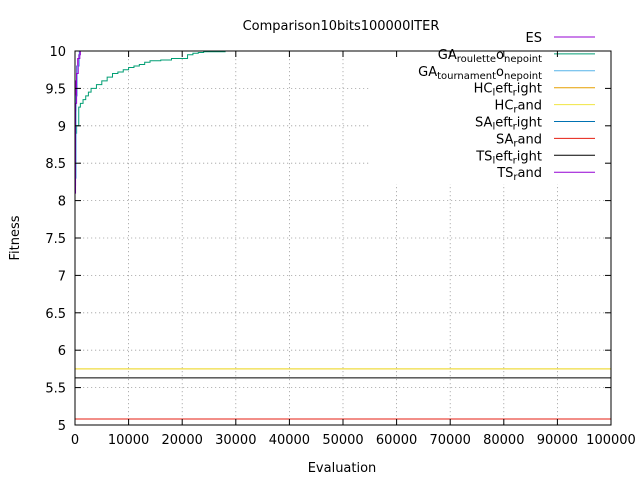  I want to click on legend-label: HCrand, so click(518, 107).